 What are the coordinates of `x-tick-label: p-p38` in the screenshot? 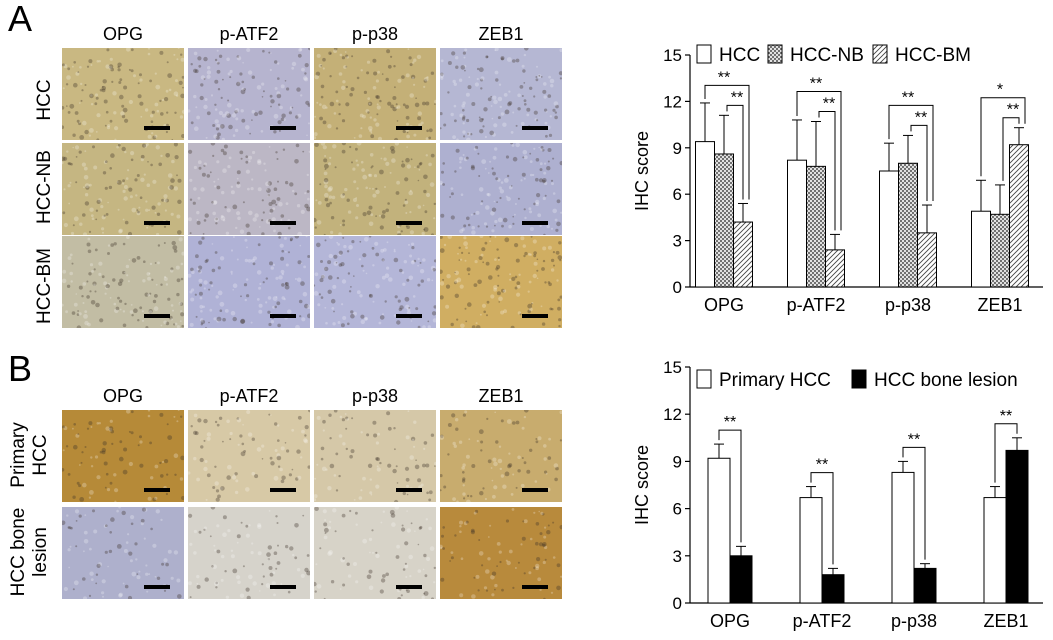 It's located at (908, 305).